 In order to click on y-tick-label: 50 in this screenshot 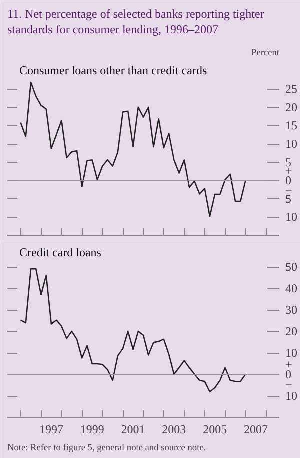, I will do `click(292, 267)`.